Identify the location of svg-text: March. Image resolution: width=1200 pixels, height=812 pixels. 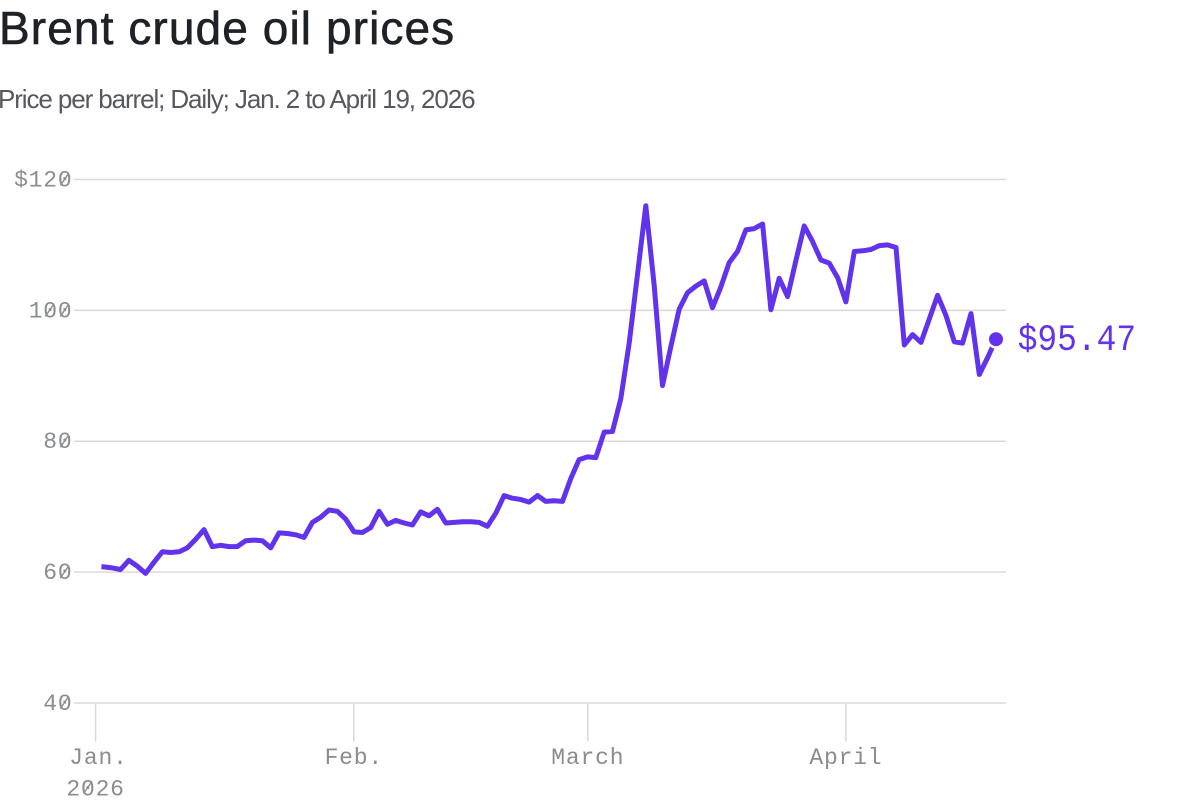
(587, 758).